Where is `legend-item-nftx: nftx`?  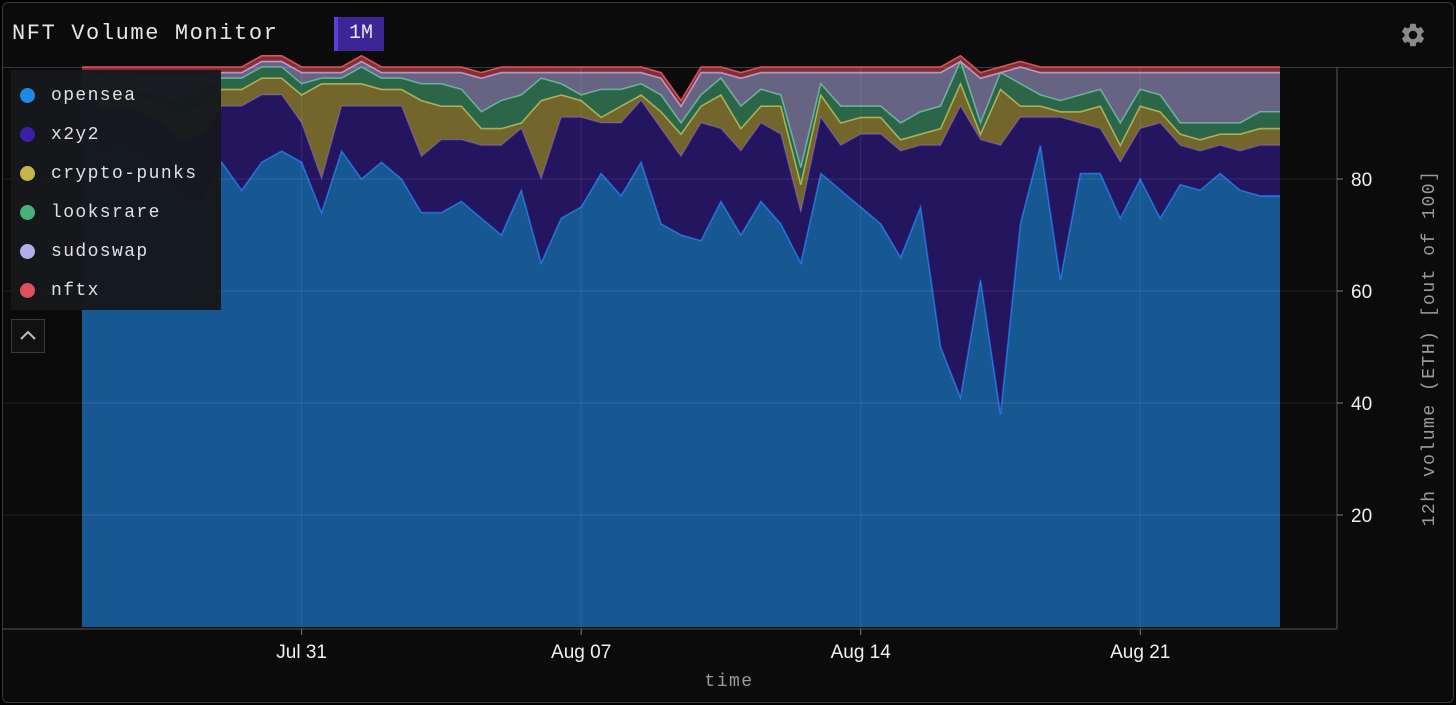 legend-item-nftx: nftx is located at coordinates (116, 290).